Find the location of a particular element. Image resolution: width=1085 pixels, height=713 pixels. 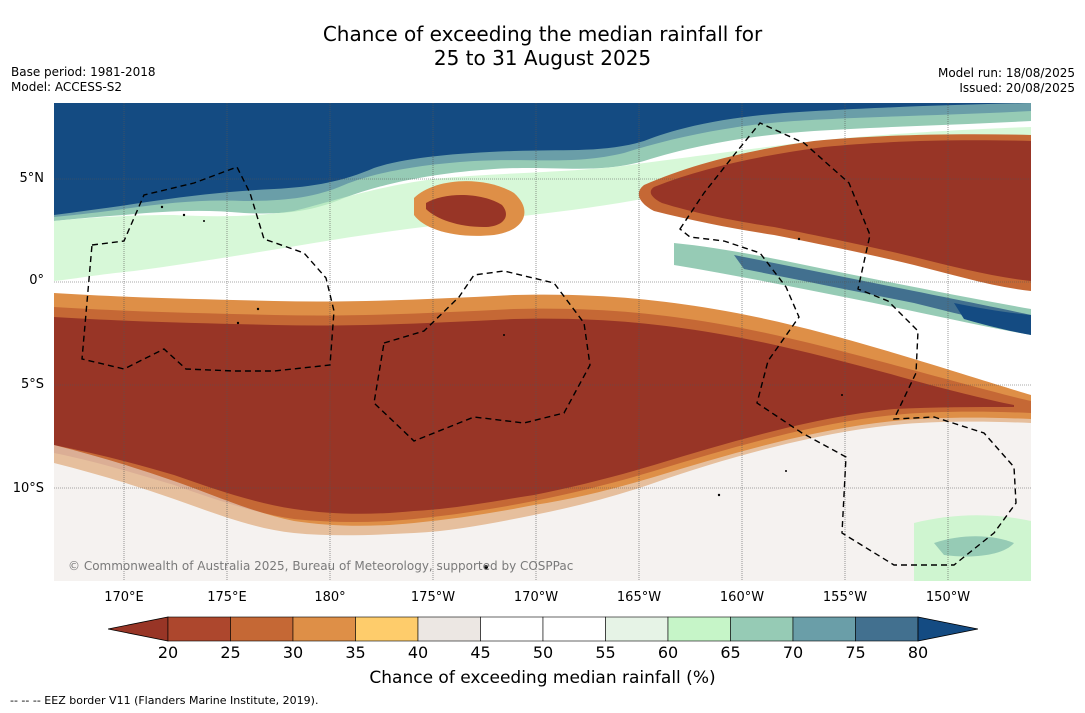

lat-label-0: 0° is located at coordinates (36, 280).